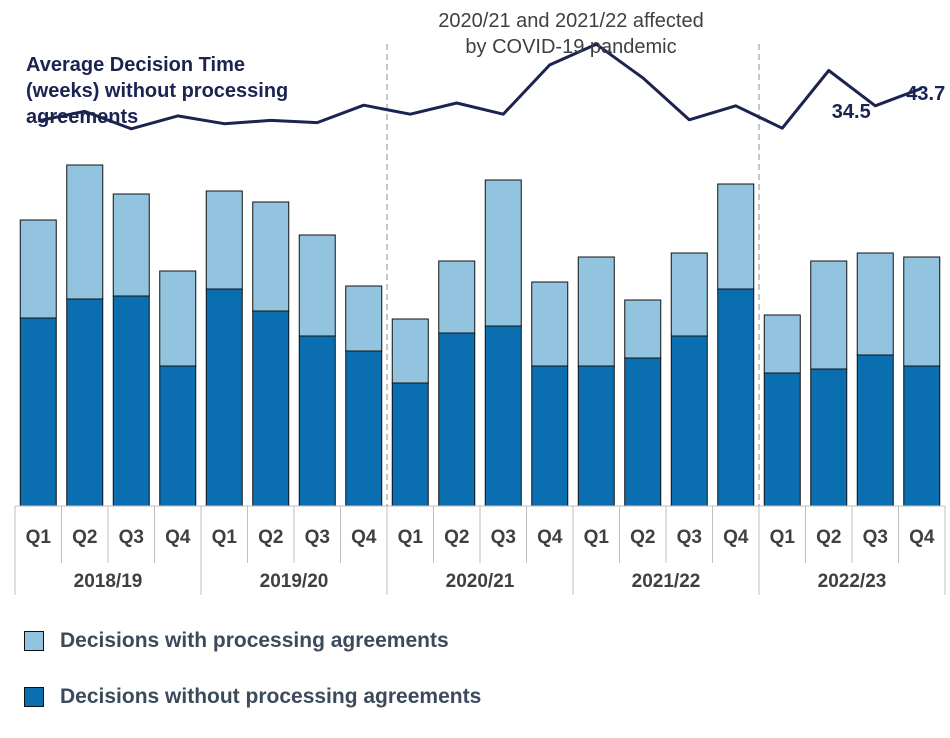 The image size is (950, 738). What do you see at coordinates (271, 696) in the screenshot?
I see `legend-label: Decisions without processing agreements` at bounding box center [271, 696].